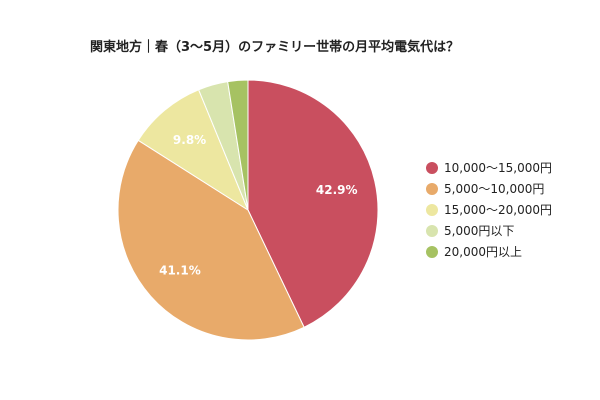 This screenshot has width=600, height=400. Describe the element at coordinates (479, 231) in the screenshot. I see `legend-label-4: 5,000円以下` at that location.